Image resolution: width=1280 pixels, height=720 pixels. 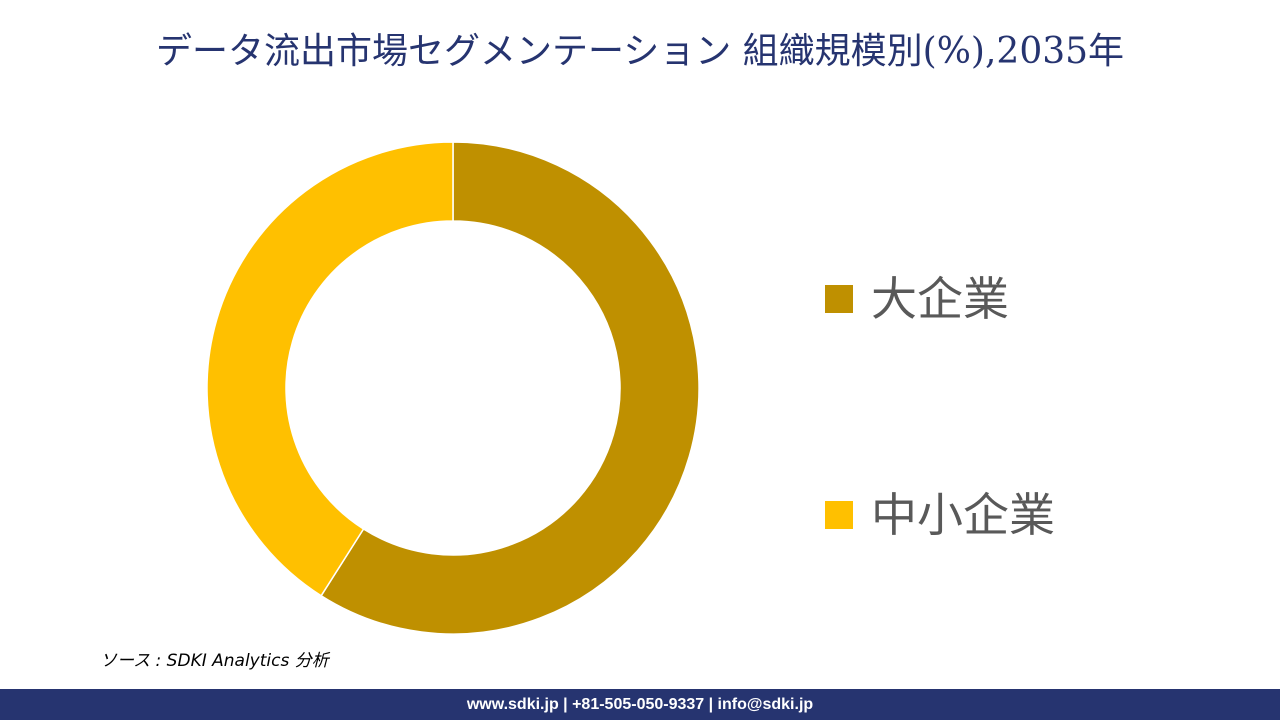 What do you see at coordinates (640, 51) in the screenshot?
I see `chart-title: データ流出市場セグメンテーション 組織規模別(%),2035年` at bounding box center [640, 51].